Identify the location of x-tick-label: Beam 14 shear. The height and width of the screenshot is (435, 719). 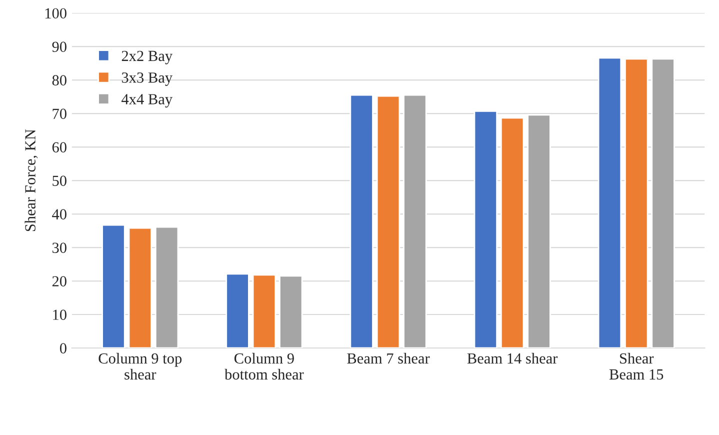
(512, 358).